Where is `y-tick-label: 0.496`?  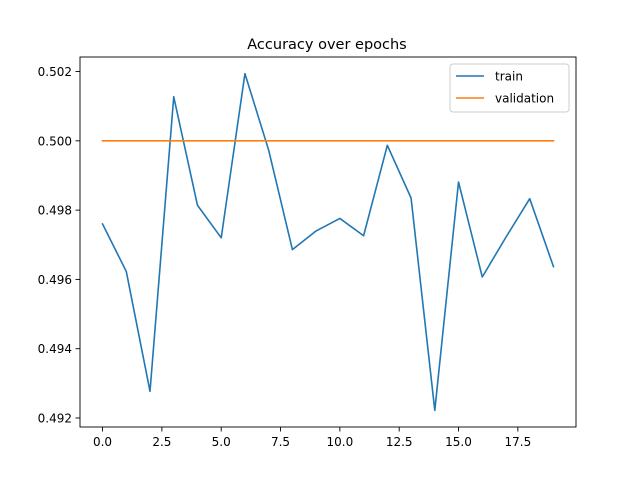 y-tick-label: 0.496 is located at coordinates (55, 280).